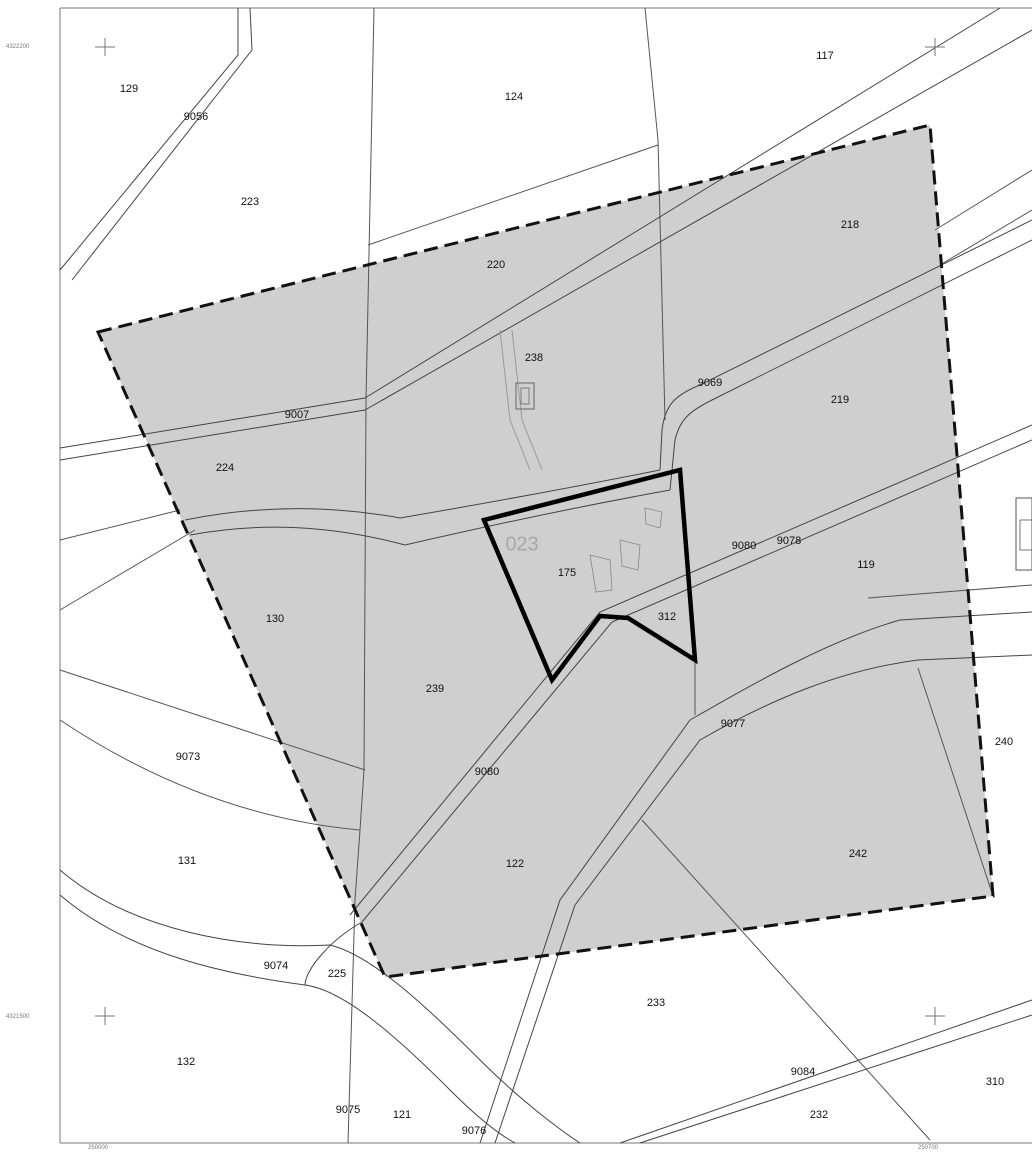  I want to click on parcel-label: 124, so click(514, 97).